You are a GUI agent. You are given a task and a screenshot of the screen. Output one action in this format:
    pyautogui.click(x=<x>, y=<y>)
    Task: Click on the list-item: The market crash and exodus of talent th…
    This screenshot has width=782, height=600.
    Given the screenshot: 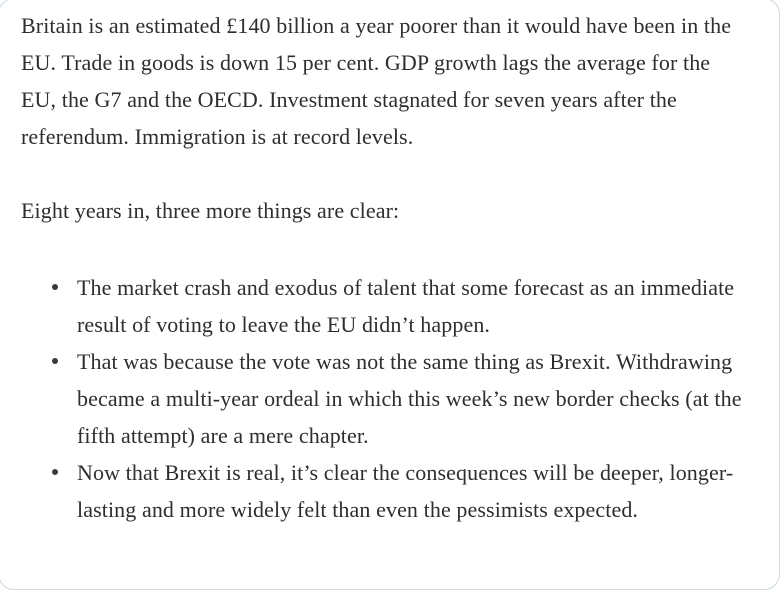 What is the action you would take?
    pyautogui.click(x=400, y=306)
    